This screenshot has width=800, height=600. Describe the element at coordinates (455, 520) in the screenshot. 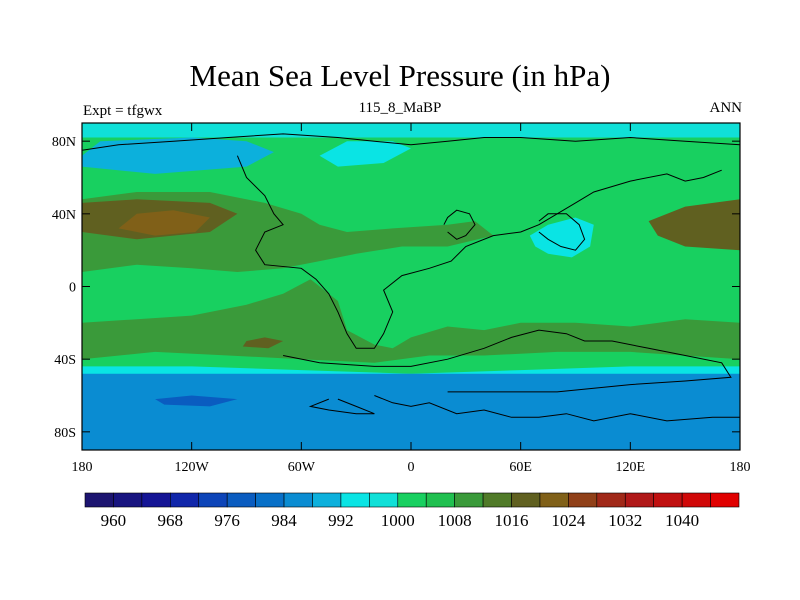

I see `colorbar-label: 1008` at that location.